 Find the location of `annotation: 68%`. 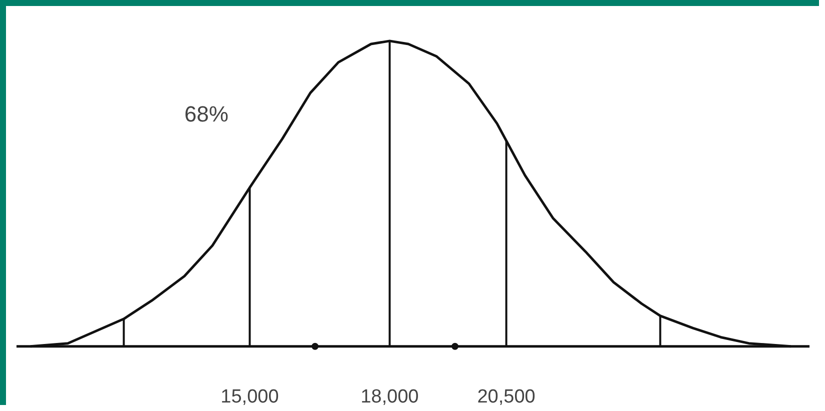

annotation: 68% is located at coordinates (206, 113).